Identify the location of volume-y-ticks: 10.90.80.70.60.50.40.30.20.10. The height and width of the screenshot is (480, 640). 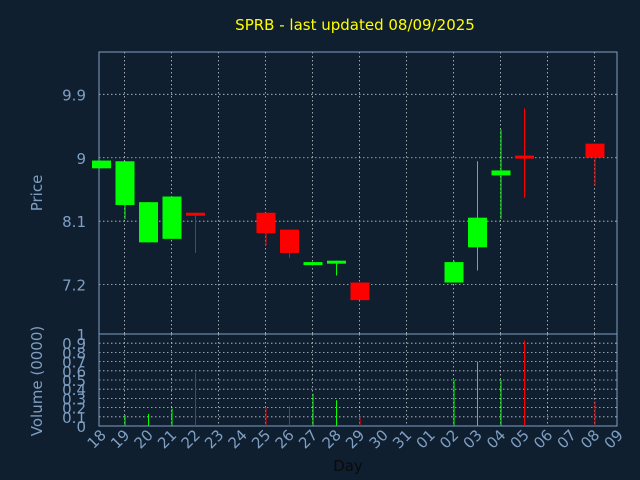
(74, 381).